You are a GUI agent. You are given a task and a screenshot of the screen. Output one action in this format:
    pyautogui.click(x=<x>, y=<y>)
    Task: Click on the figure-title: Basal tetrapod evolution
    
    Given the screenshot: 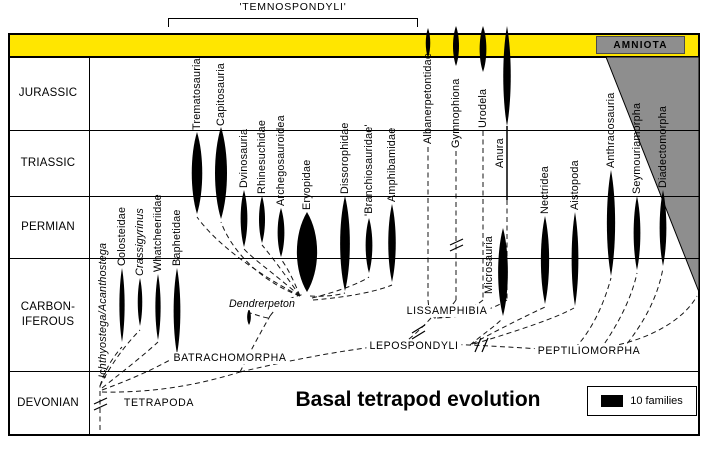 What is the action you would take?
    pyautogui.click(x=418, y=399)
    